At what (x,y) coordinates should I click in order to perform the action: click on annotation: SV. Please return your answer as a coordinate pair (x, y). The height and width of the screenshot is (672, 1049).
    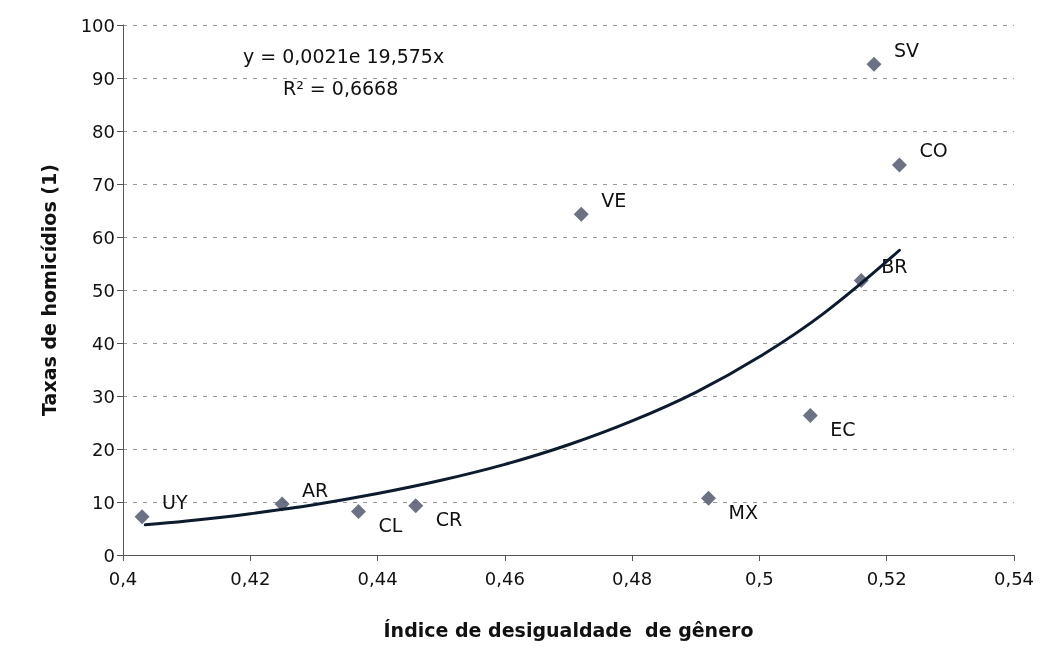
    Looking at the image, I should click on (906, 49).